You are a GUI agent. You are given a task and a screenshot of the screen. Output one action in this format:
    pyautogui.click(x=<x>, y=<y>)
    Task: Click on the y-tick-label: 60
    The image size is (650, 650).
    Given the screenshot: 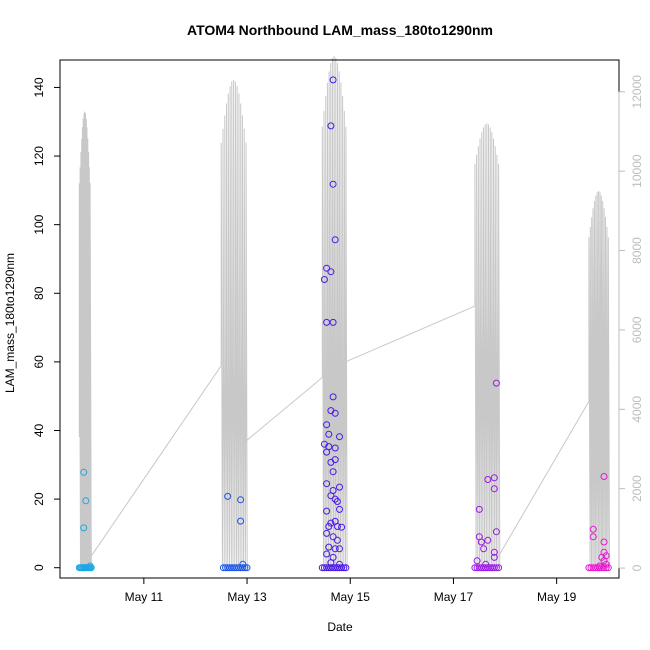 What is the action you would take?
    pyautogui.click(x=39, y=362)
    